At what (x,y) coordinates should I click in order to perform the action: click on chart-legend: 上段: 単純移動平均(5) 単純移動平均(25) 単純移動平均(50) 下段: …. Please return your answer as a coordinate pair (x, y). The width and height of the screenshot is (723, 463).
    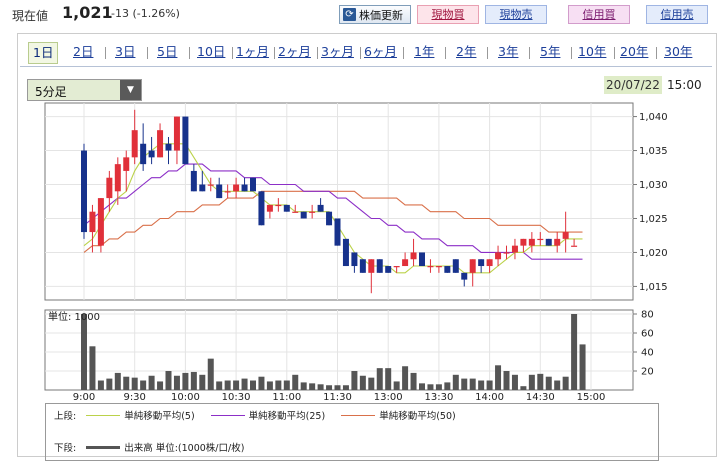
    Looking at the image, I should click on (352, 432).